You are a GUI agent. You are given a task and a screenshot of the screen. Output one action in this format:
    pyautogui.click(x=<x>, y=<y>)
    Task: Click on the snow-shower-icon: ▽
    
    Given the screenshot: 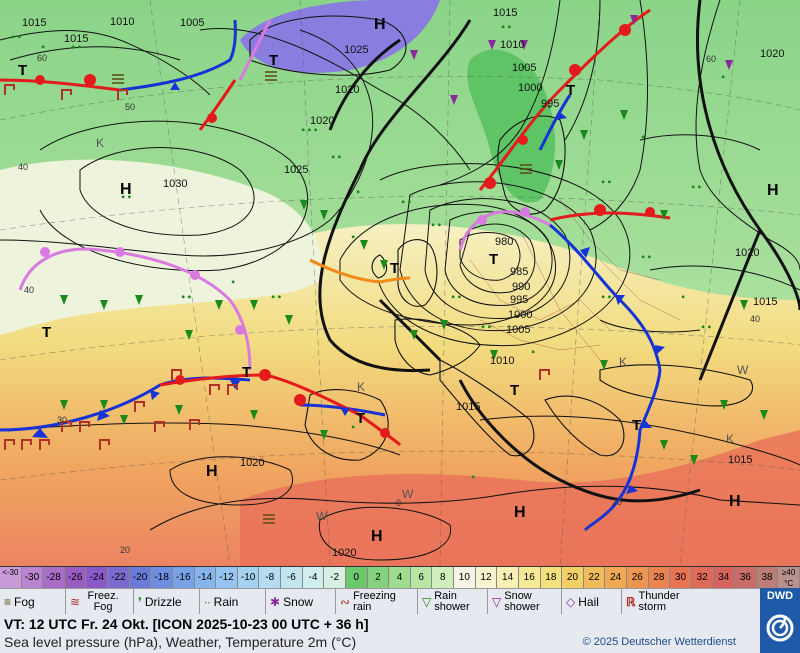 What is the action you would take?
    pyautogui.click(x=497, y=602)
    